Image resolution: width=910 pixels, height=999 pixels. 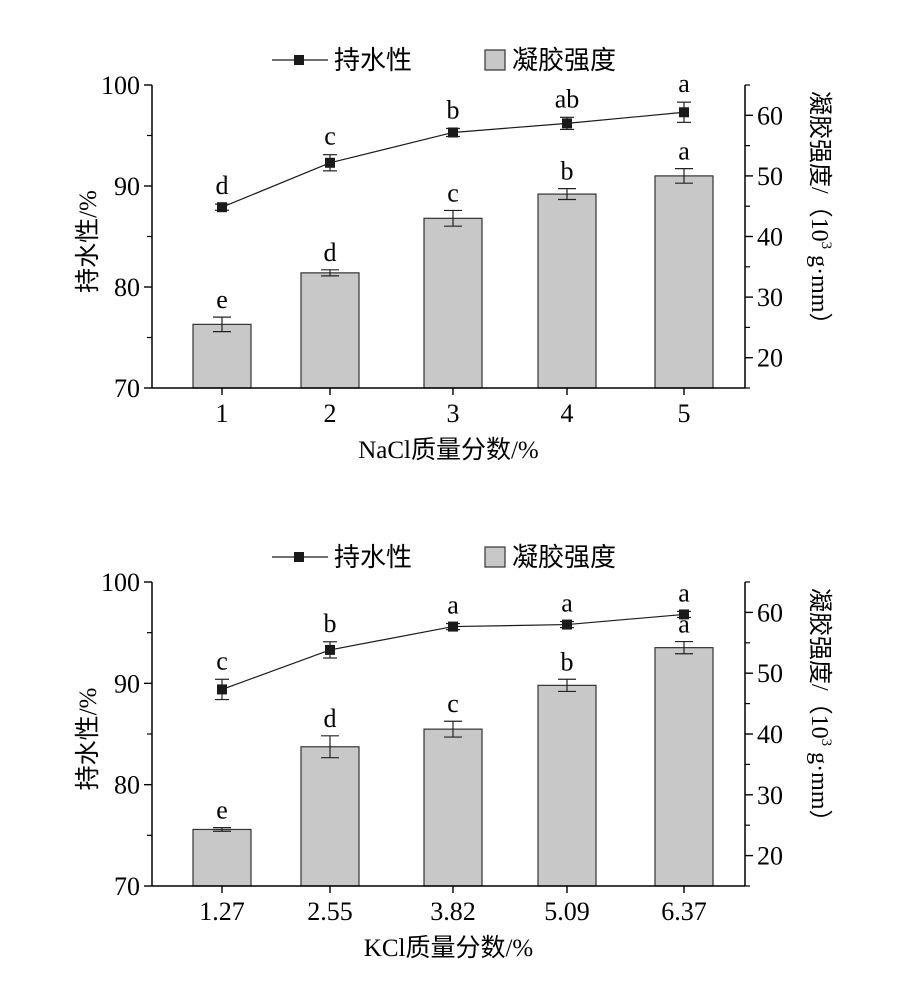 What do you see at coordinates (684, 413) in the screenshot?
I see `x-tick-label: 5` at bounding box center [684, 413].